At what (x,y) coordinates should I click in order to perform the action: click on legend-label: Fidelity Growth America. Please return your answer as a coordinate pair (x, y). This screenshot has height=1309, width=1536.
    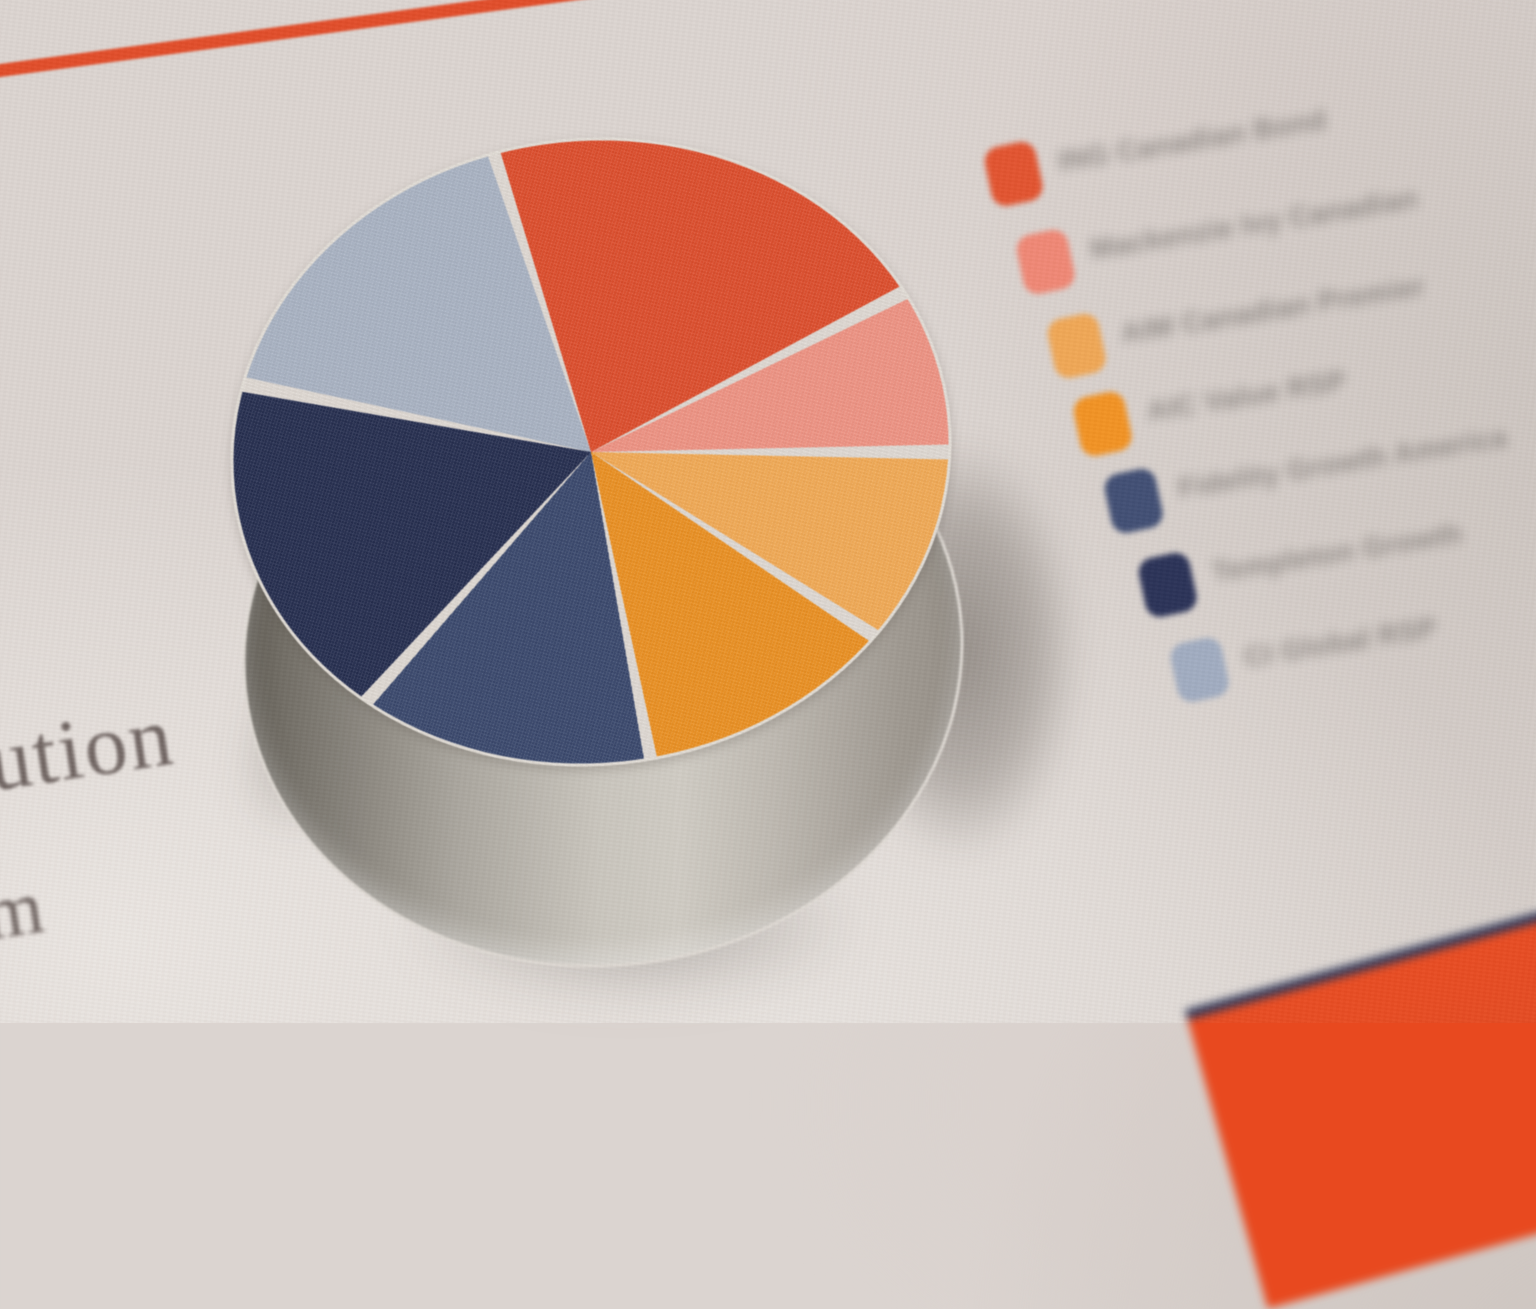
    Looking at the image, I should click on (1342, 462).